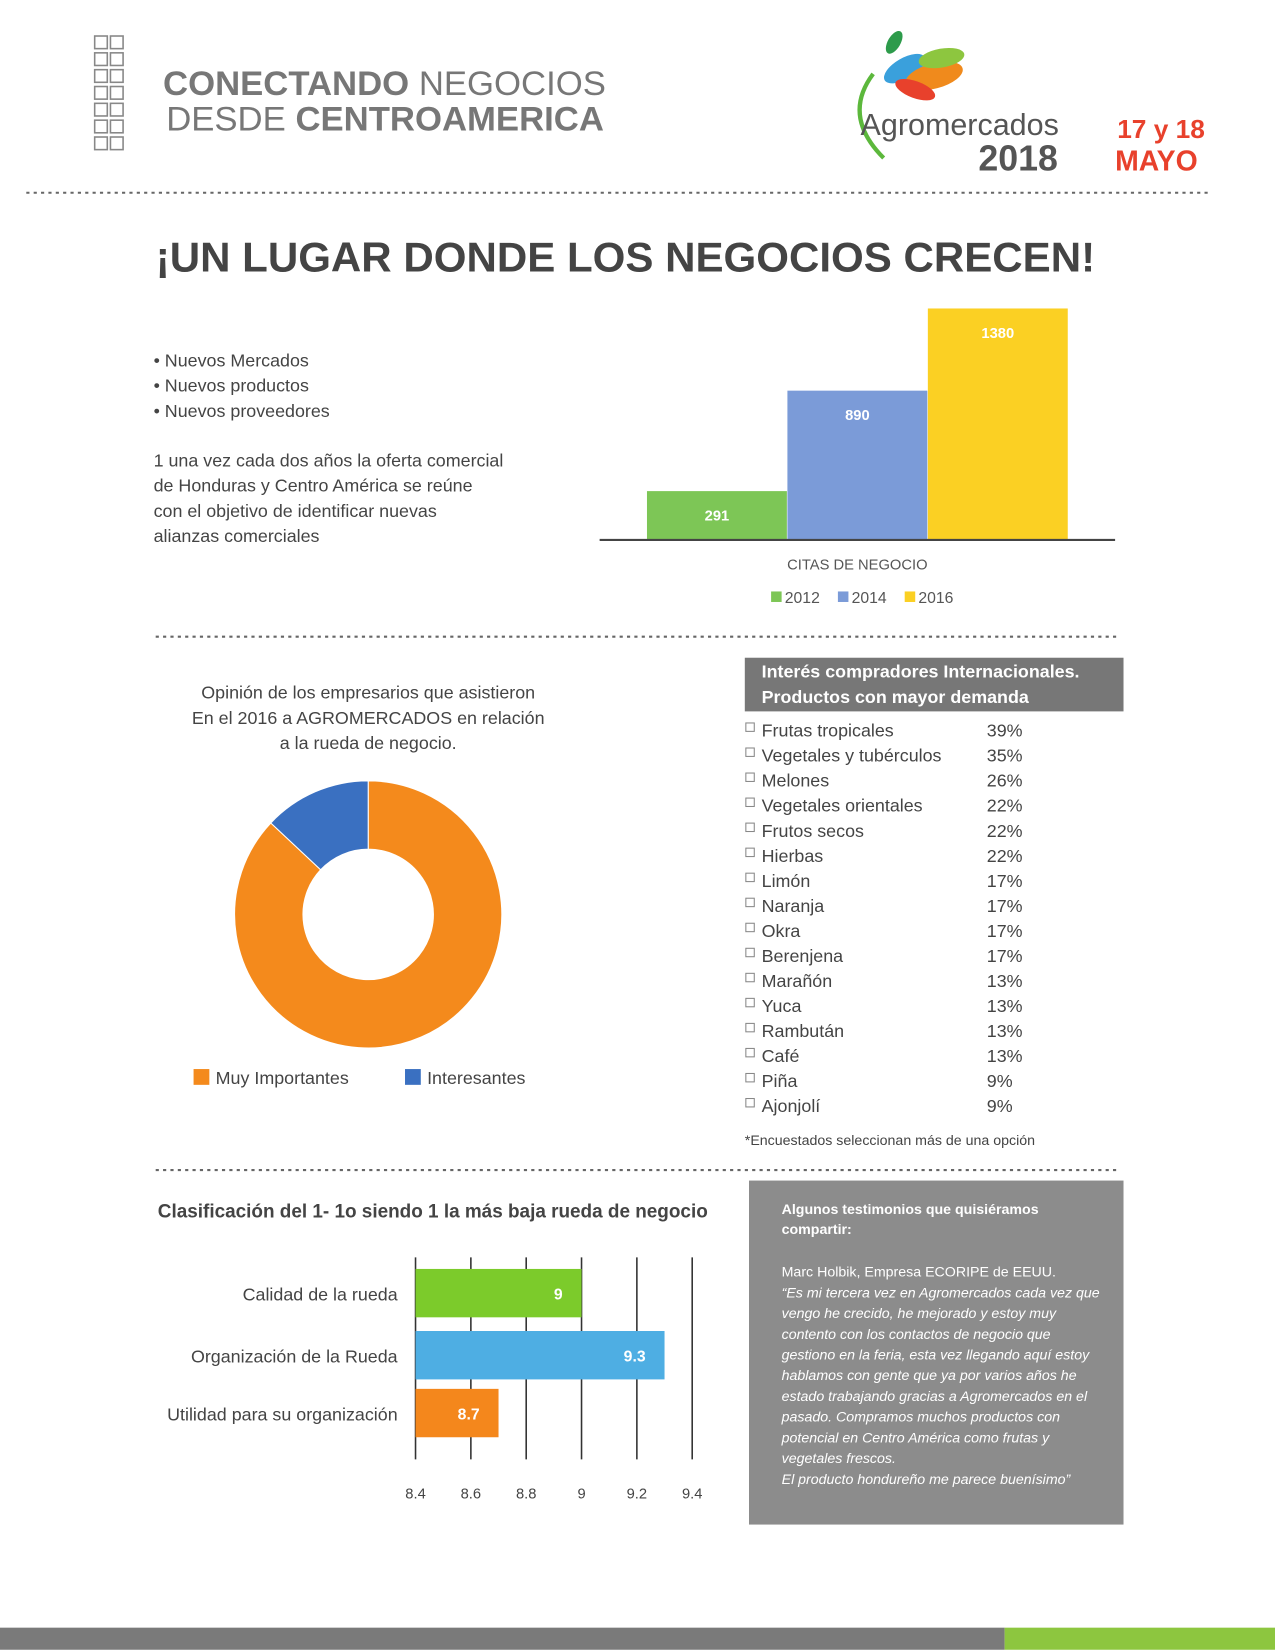 The image size is (1275, 1650). What do you see at coordinates (839, 1459) in the screenshot?
I see `testimonial-quote: vegetales frescos.` at bounding box center [839, 1459].